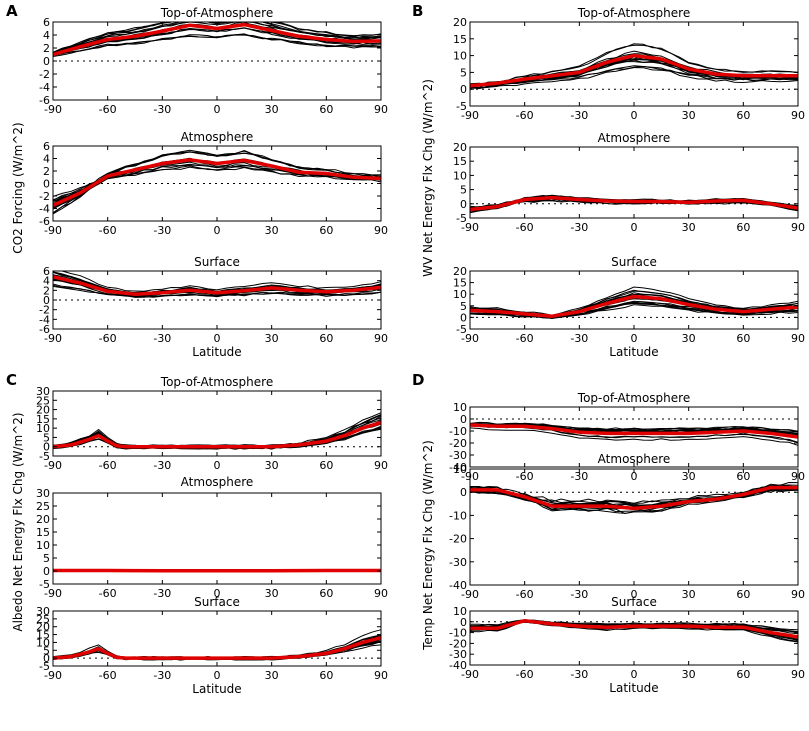 This screenshot has height=731, width=809. Describe the element at coordinates (458, 665) in the screenshot. I see `y-tick-label: -40` at that location.